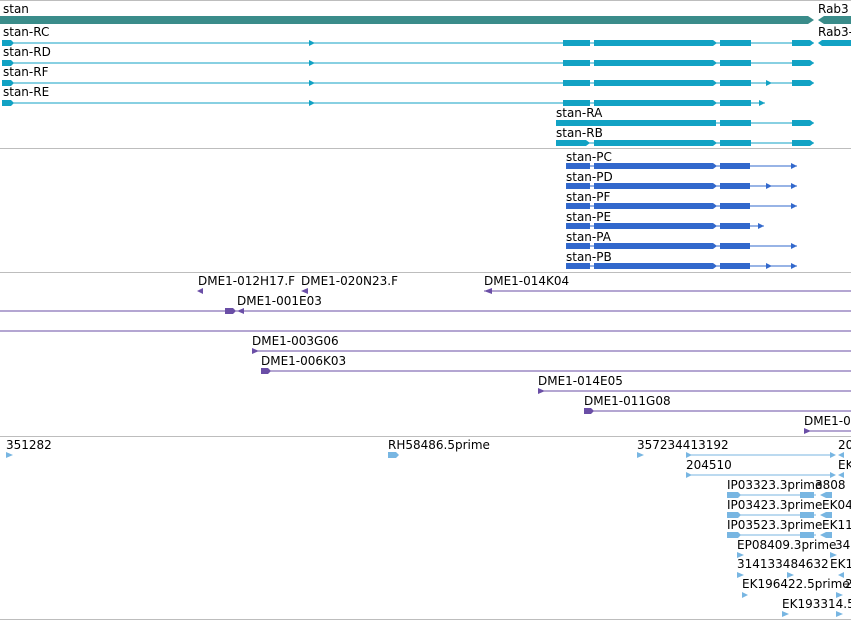 The width and height of the screenshot is (851, 620). I want to click on est-ek04: EK04, so click(835, 508).